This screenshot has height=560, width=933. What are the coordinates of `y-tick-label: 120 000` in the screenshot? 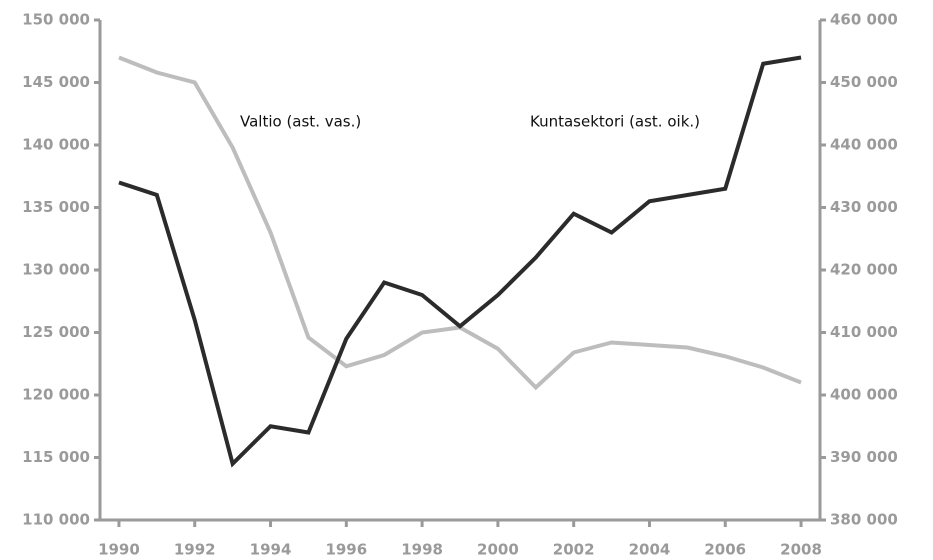 It's located at (56, 395).